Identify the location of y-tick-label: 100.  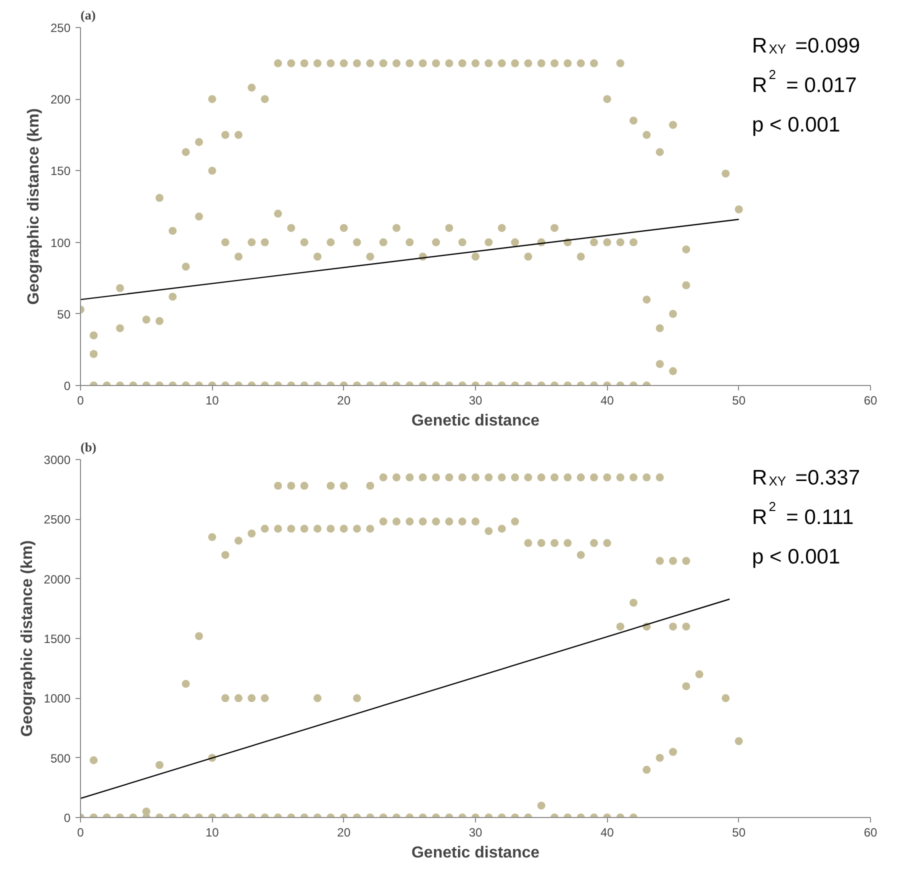
(60, 243).